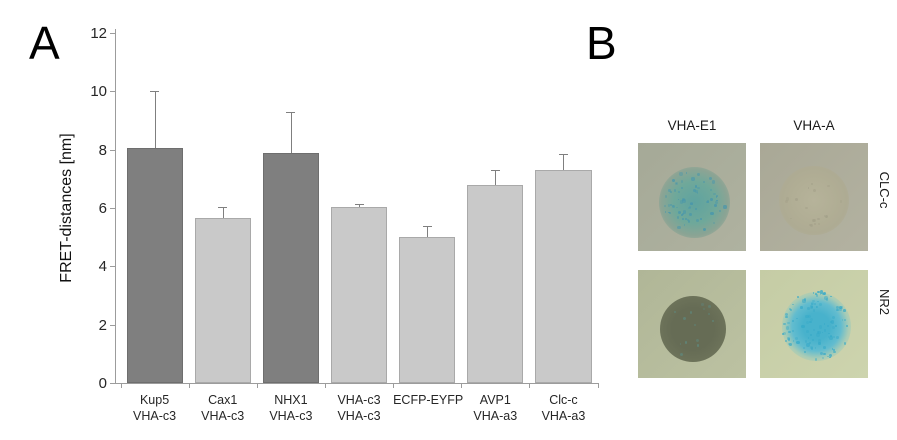 Image resolution: width=897 pixels, height=440 pixels. Describe the element at coordinates (692, 125) in the screenshot. I see `column-label-vha-e1: VHA-E1` at that location.